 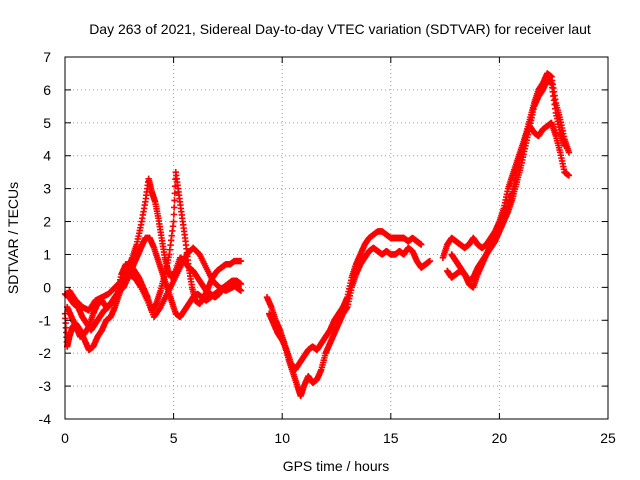 I want to click on x-tick-label: 0, so click(x=65, y=438).